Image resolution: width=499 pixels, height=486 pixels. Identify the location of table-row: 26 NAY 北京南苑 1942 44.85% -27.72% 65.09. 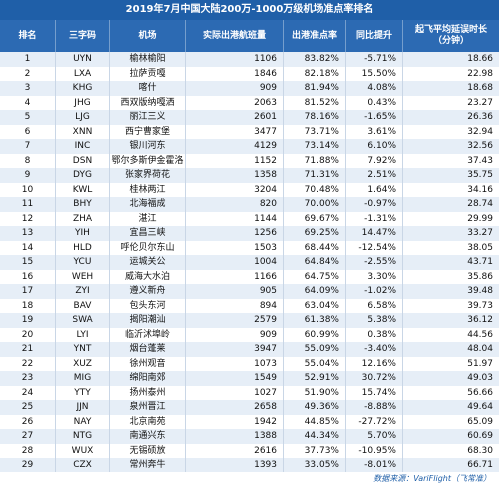
(249, 421).